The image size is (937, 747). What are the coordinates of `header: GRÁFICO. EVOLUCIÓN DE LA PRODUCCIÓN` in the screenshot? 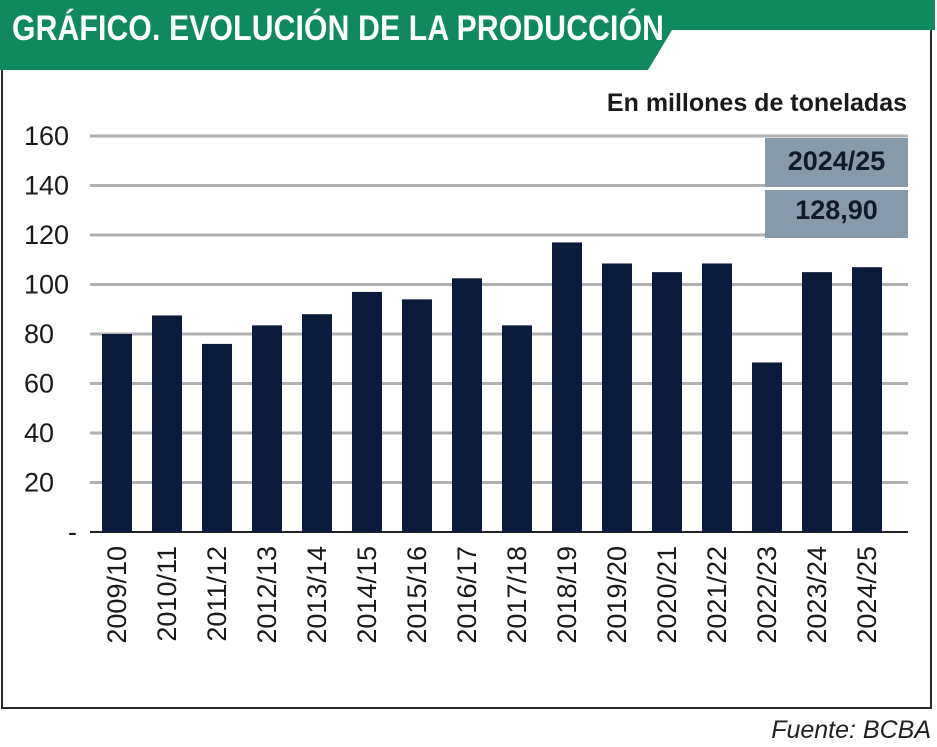 It's located at (467, 35).